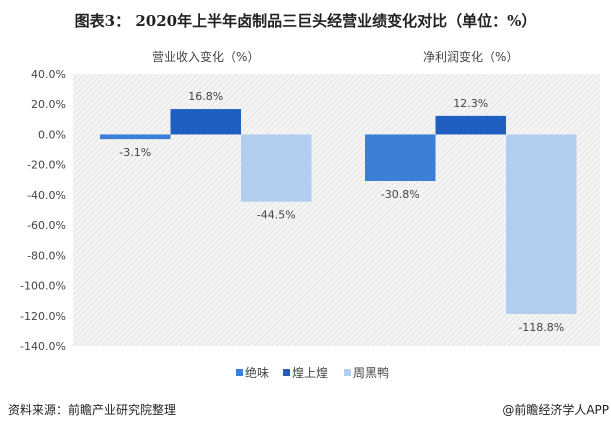  I want to click on legend-swatch-煌上煌, so click(286, 372).